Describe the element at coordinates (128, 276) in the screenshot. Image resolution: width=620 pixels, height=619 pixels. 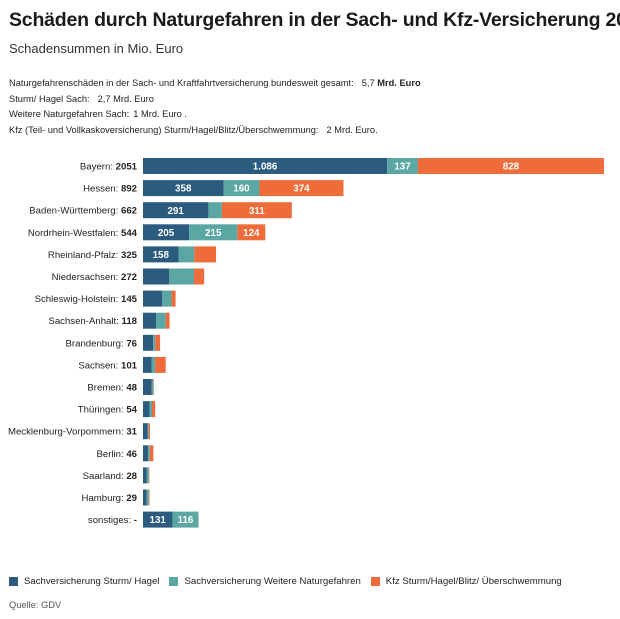
I see `bar-row: Niedersachsen: 272` at that location.